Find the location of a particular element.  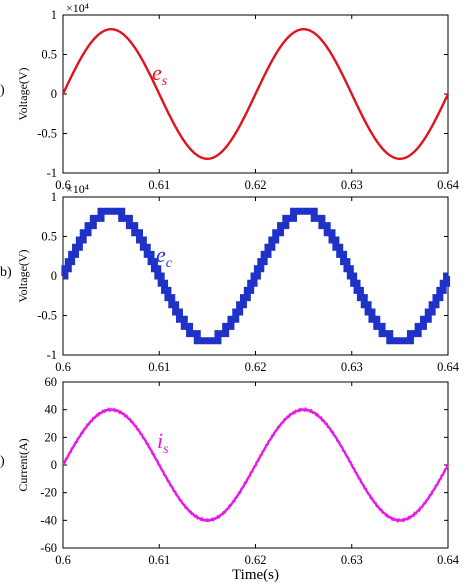

y-tick-label: 40 is located at coordinates (51, 410).